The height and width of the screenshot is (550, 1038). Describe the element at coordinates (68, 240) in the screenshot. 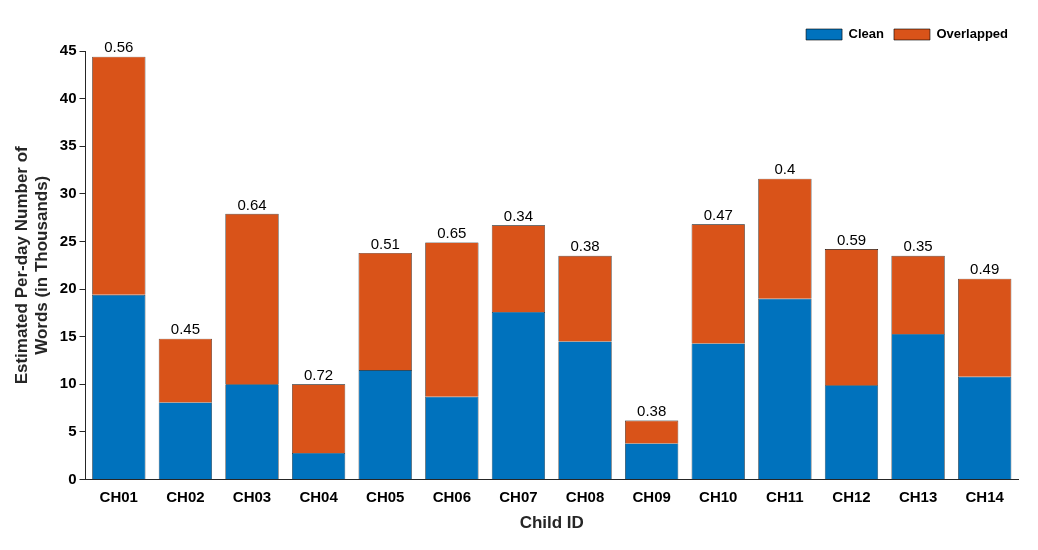

I see `y-tick-label: 25` at that location.